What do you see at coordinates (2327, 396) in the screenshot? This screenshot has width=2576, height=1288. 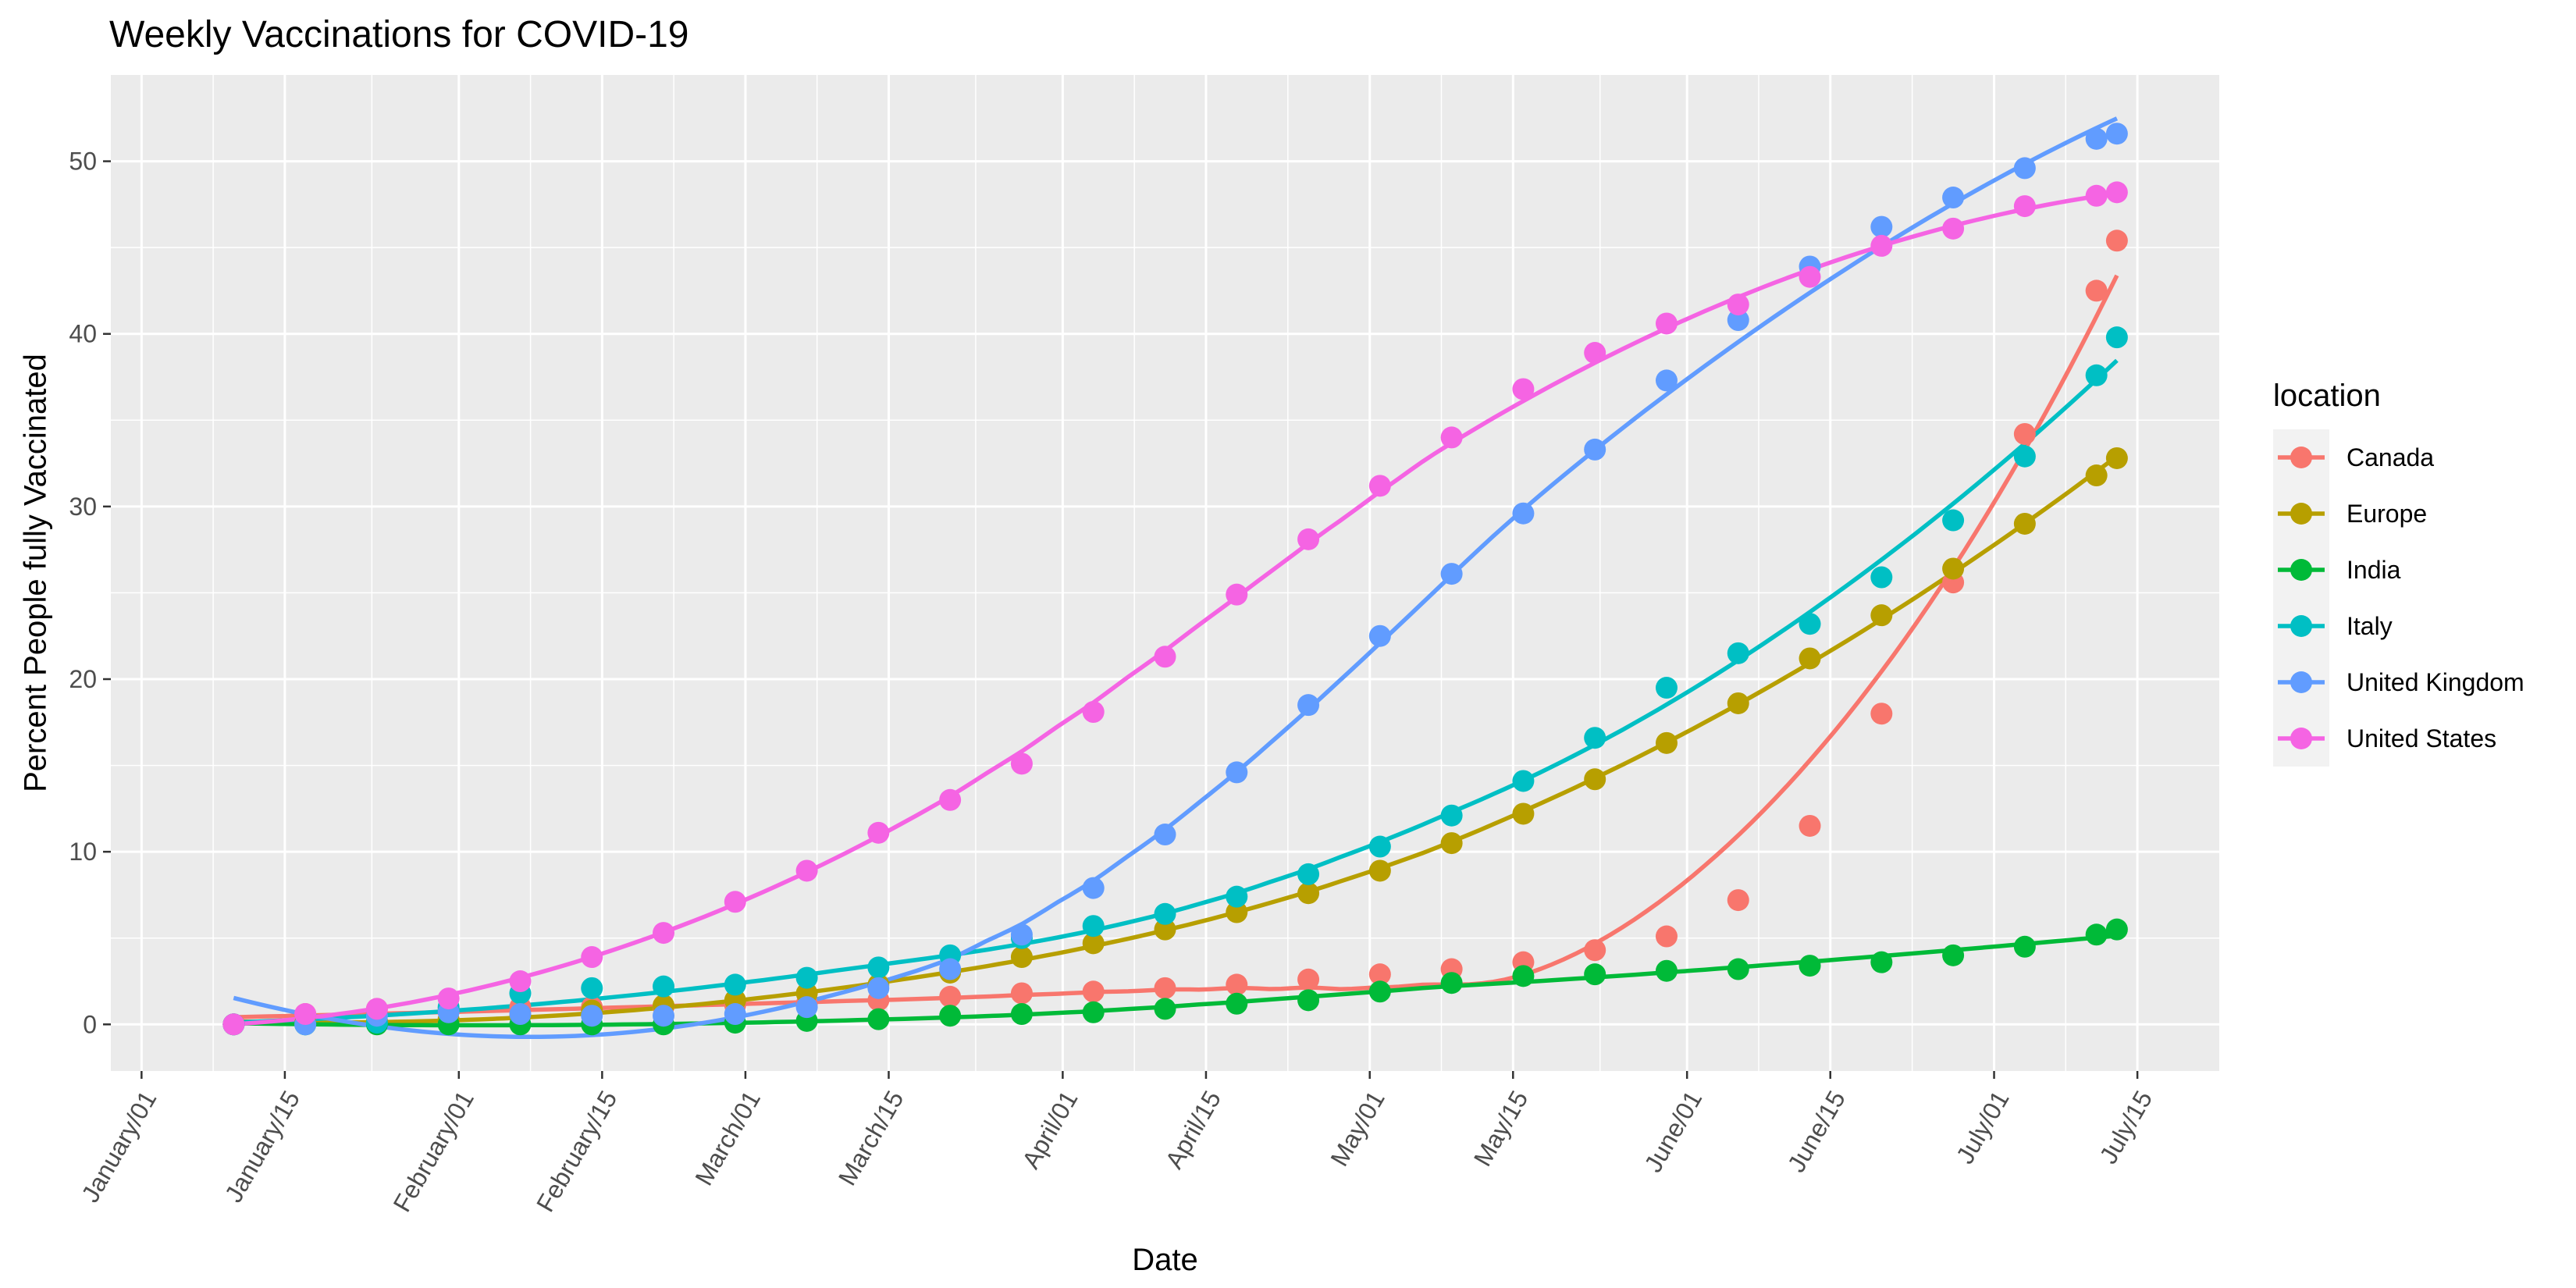 I see `legend-title: location` at bounding box center [2327, 396].